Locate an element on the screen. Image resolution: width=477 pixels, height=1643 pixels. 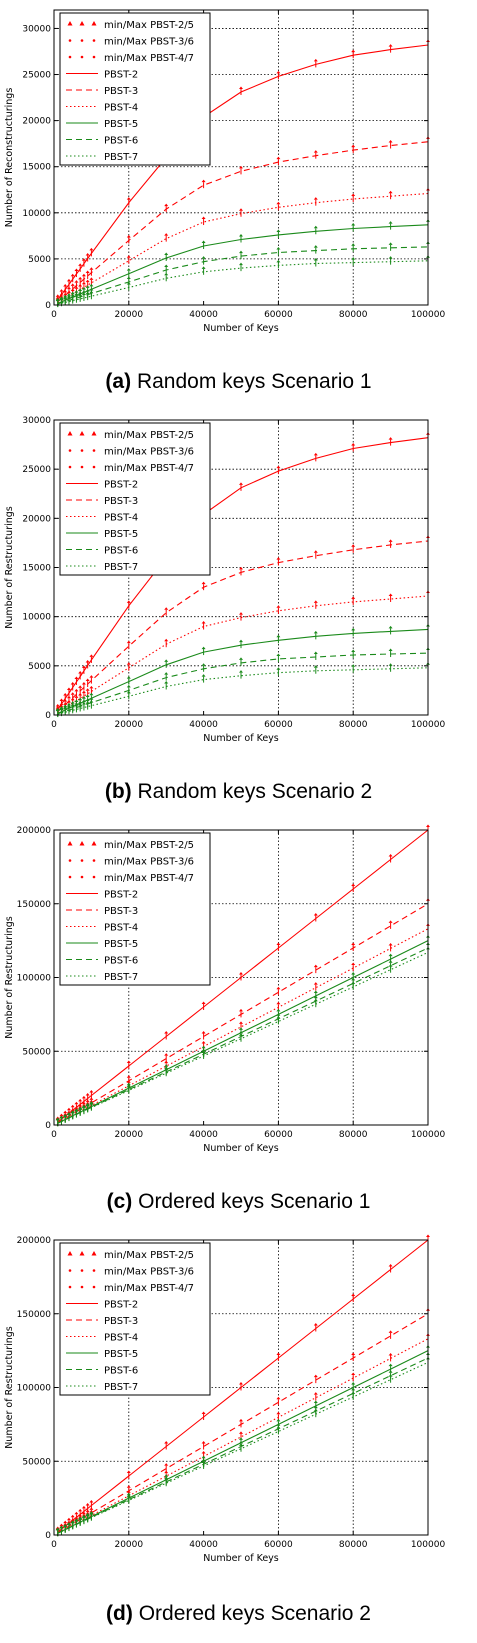
legend-entry: PBST-7 is located at coordinates (102, 157).